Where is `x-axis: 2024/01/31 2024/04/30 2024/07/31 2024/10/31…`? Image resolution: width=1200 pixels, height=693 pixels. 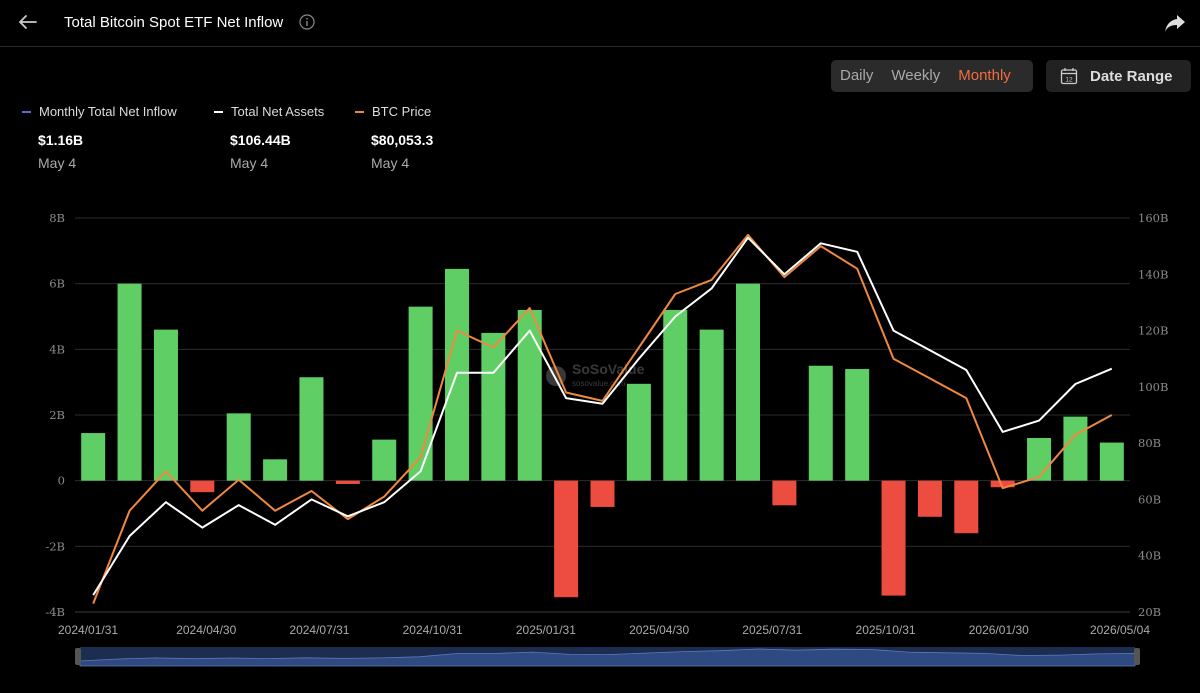
x-axis: 2024/01/31 2024/04/30 2024/07/31 2024/10/31… is located at coordinates (604, 624).